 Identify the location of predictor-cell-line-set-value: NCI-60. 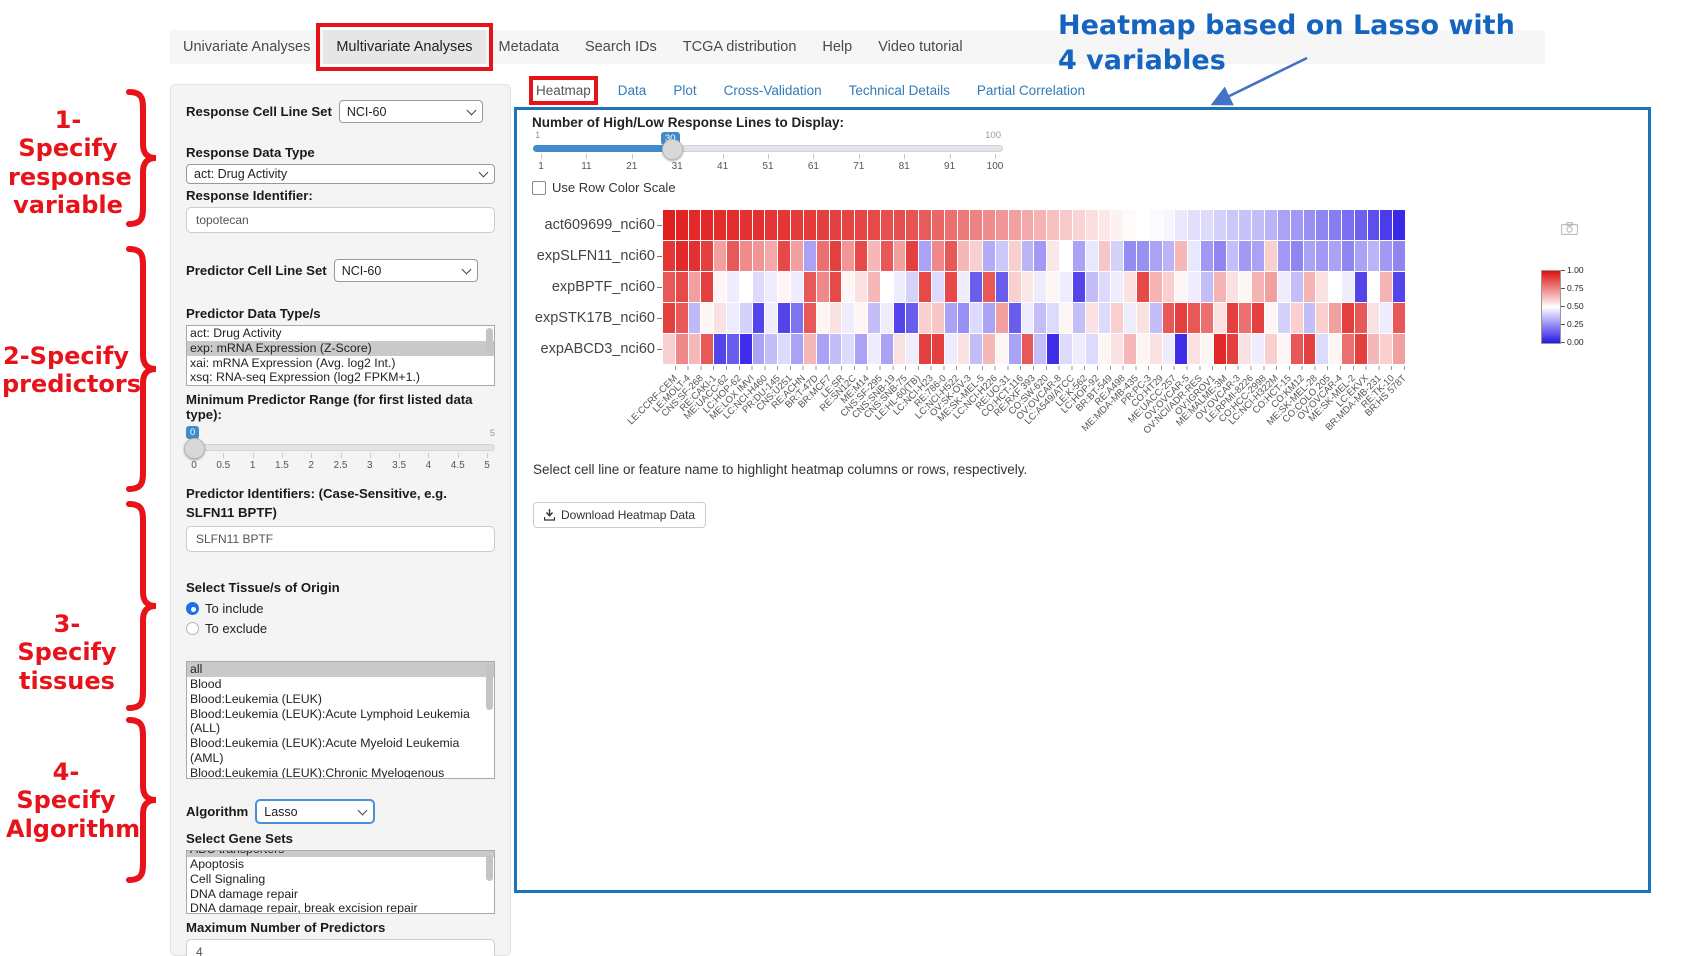
(361, 270).